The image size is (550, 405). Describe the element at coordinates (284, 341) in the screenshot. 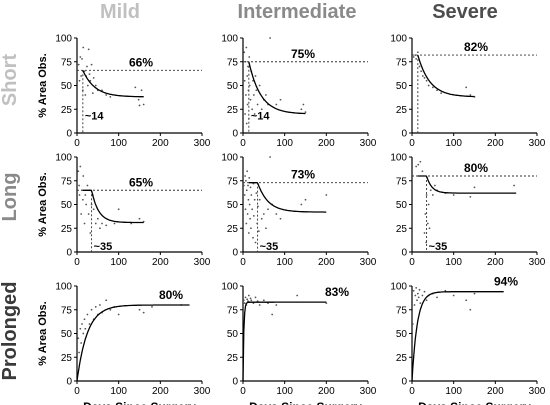

I see `fit-curve-prolonged-intermediate` at that location.